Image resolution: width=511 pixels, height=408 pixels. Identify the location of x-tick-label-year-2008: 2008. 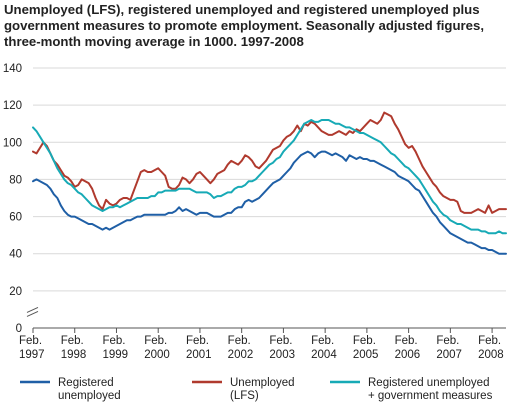
(491, 355).